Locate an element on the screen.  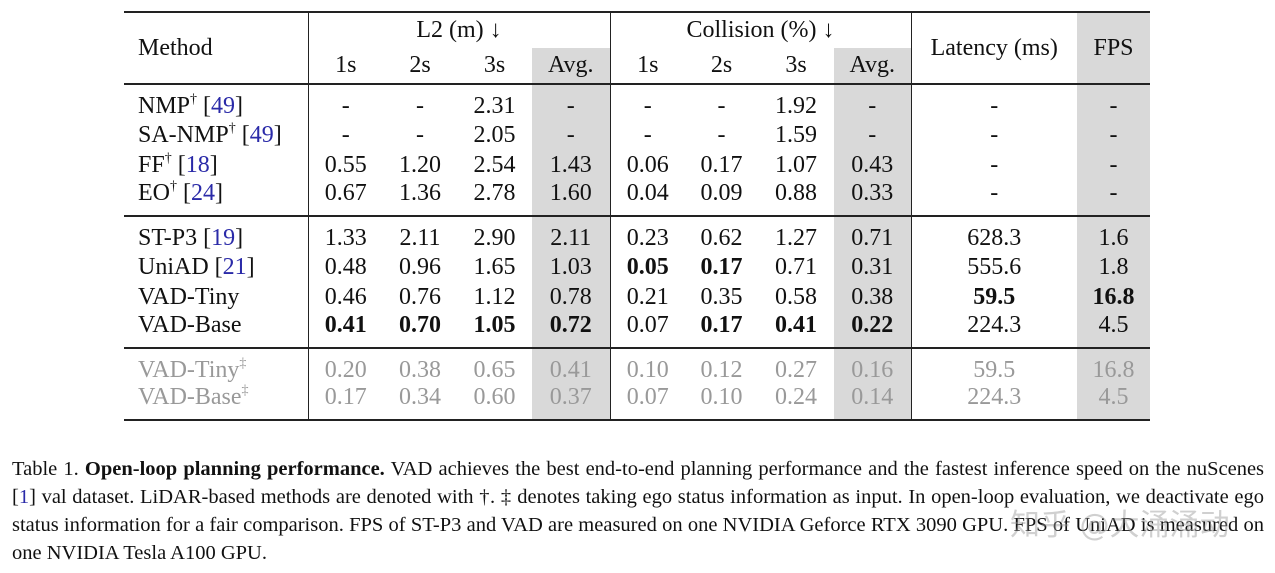
collision-1s-cell: 0.07 is located at coordinates (647, 402).